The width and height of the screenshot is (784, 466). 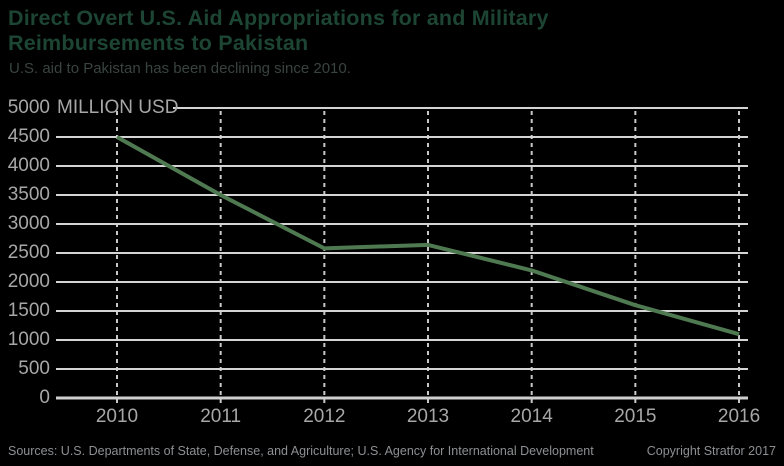 What do you see at coordinates (28, 310) in the screenshot?
I see `y-axis-tick-label: 1500` at bounding box center [28, 310].